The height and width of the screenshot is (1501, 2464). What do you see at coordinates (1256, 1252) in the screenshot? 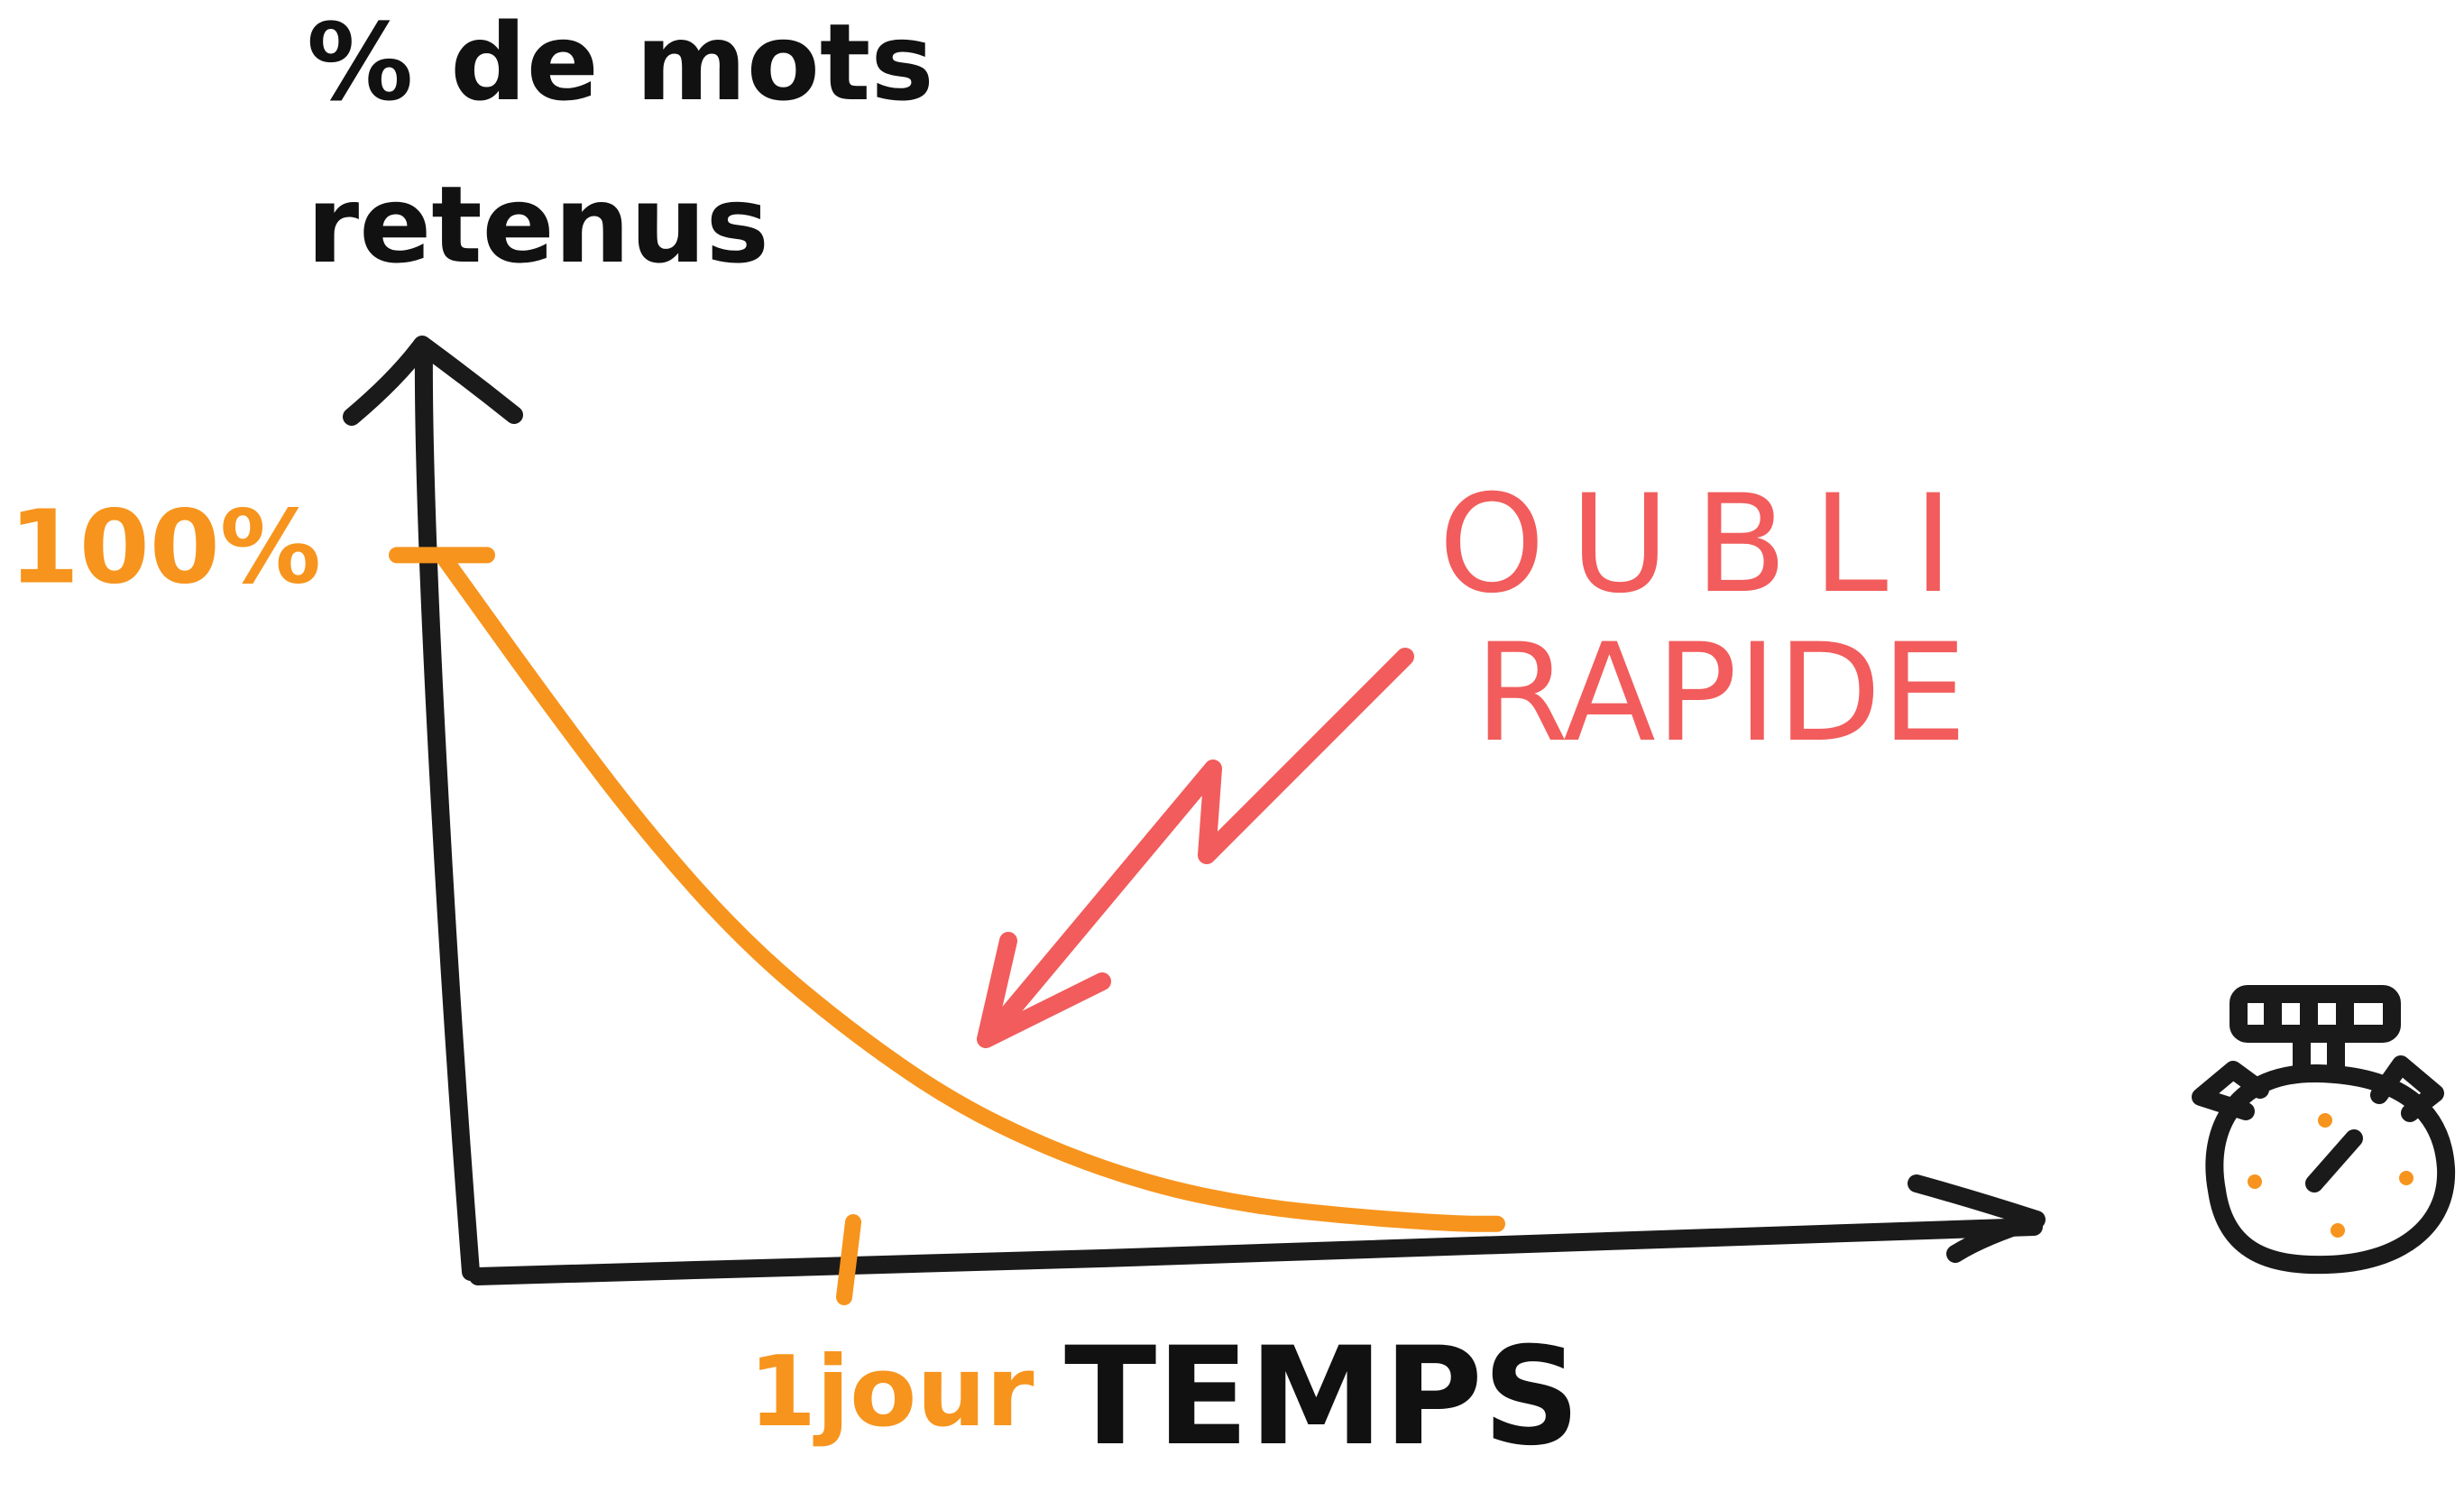
I see `x-axis` at bounding box center [1256, 1252].